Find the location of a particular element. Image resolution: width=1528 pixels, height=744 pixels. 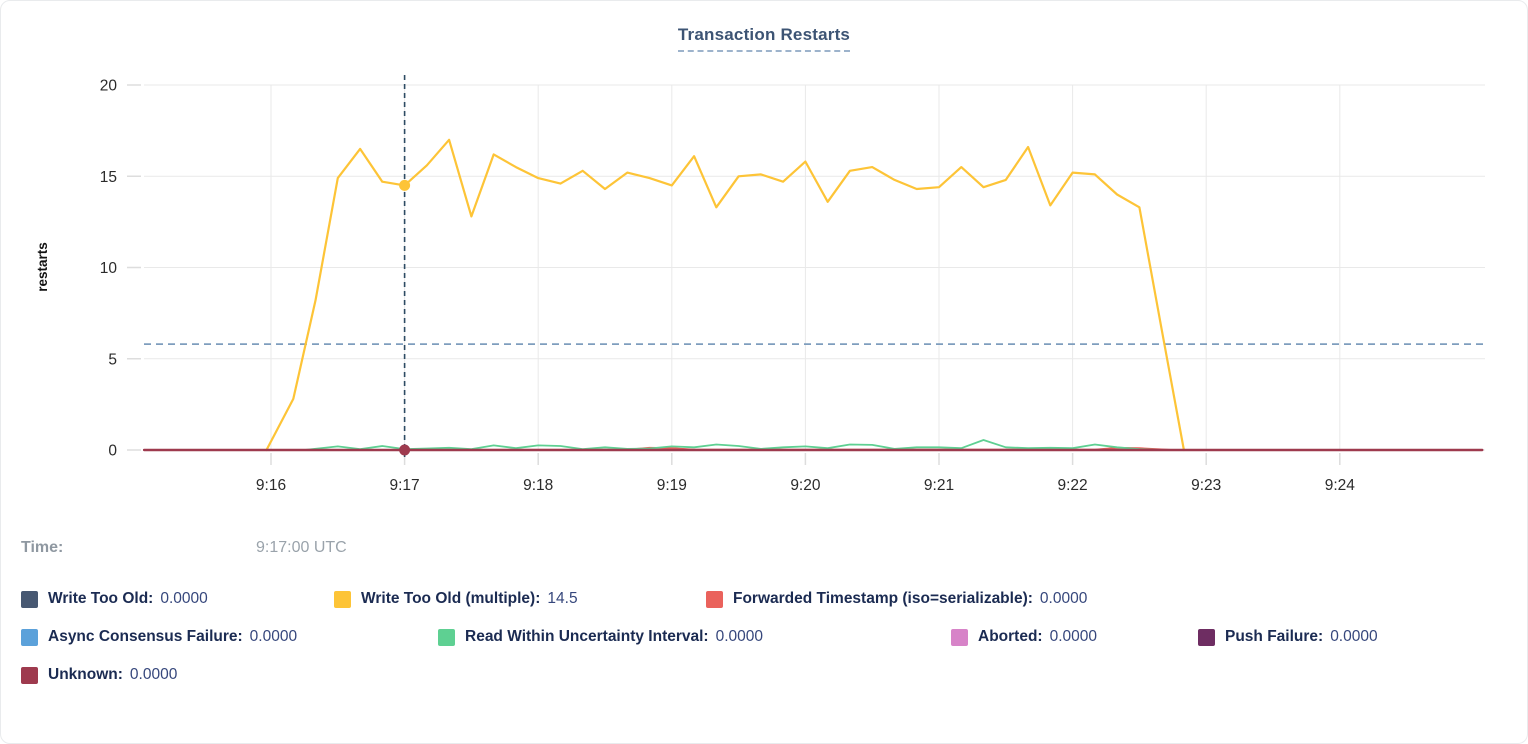

legend-item: Write Too Old (multiple): 14.5 is located at coordinates (520, 599).